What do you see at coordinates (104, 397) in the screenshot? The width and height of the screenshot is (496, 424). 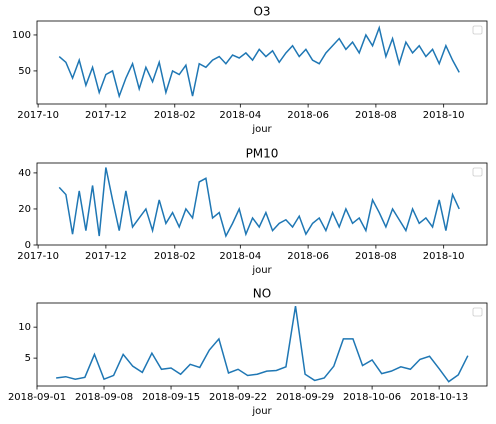 I see `x-tick-label: 2018-09-08` at bounding box center [104, 397].